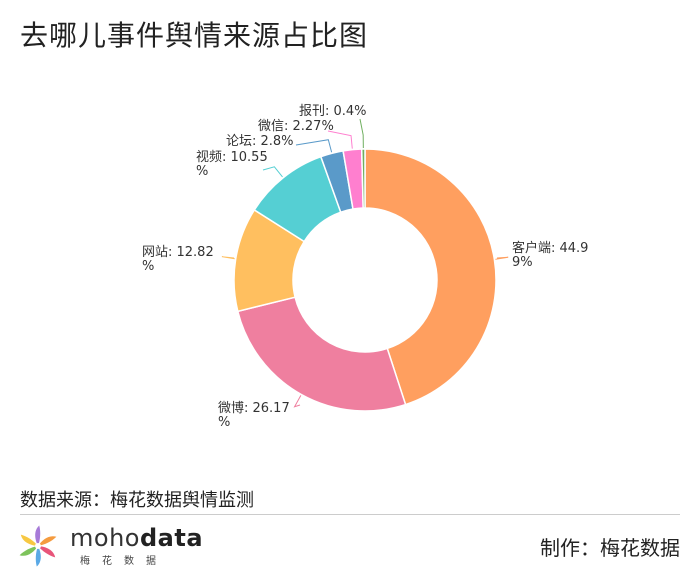 The width and height of the screenshot is (700, 576). What do you see at coordinates (350, 514) in the screenshot?
I see `footer-divider` at bounding box center [350, 514].